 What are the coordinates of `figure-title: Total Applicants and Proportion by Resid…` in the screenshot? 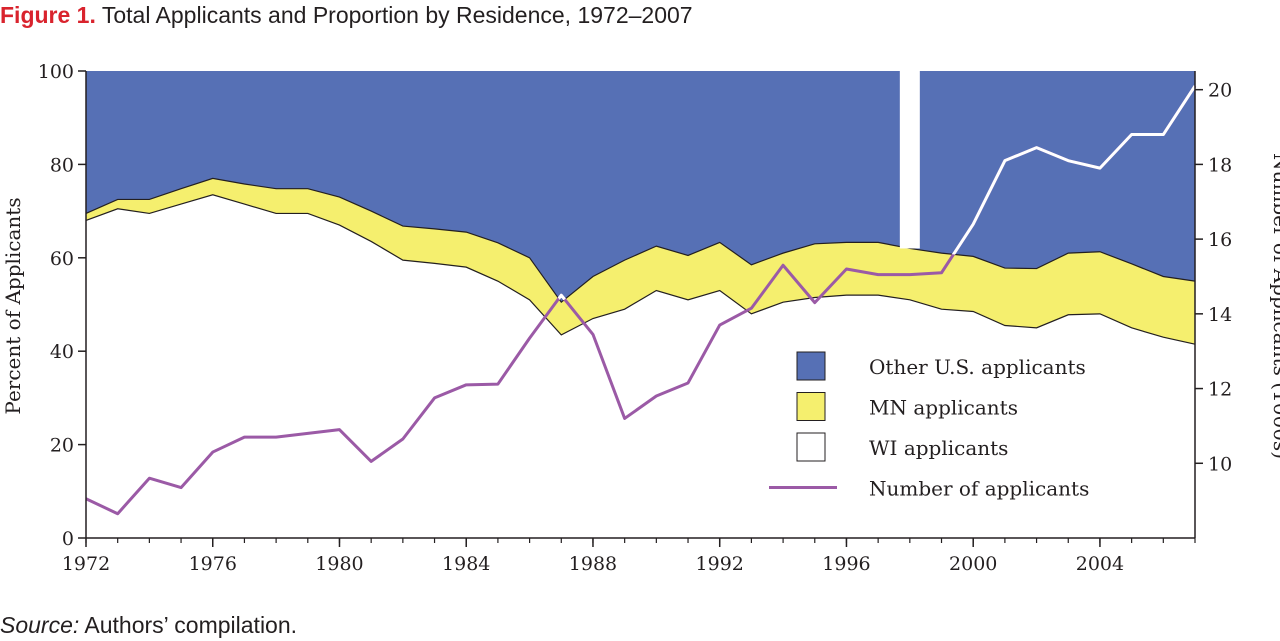 It's located at (397, 15).